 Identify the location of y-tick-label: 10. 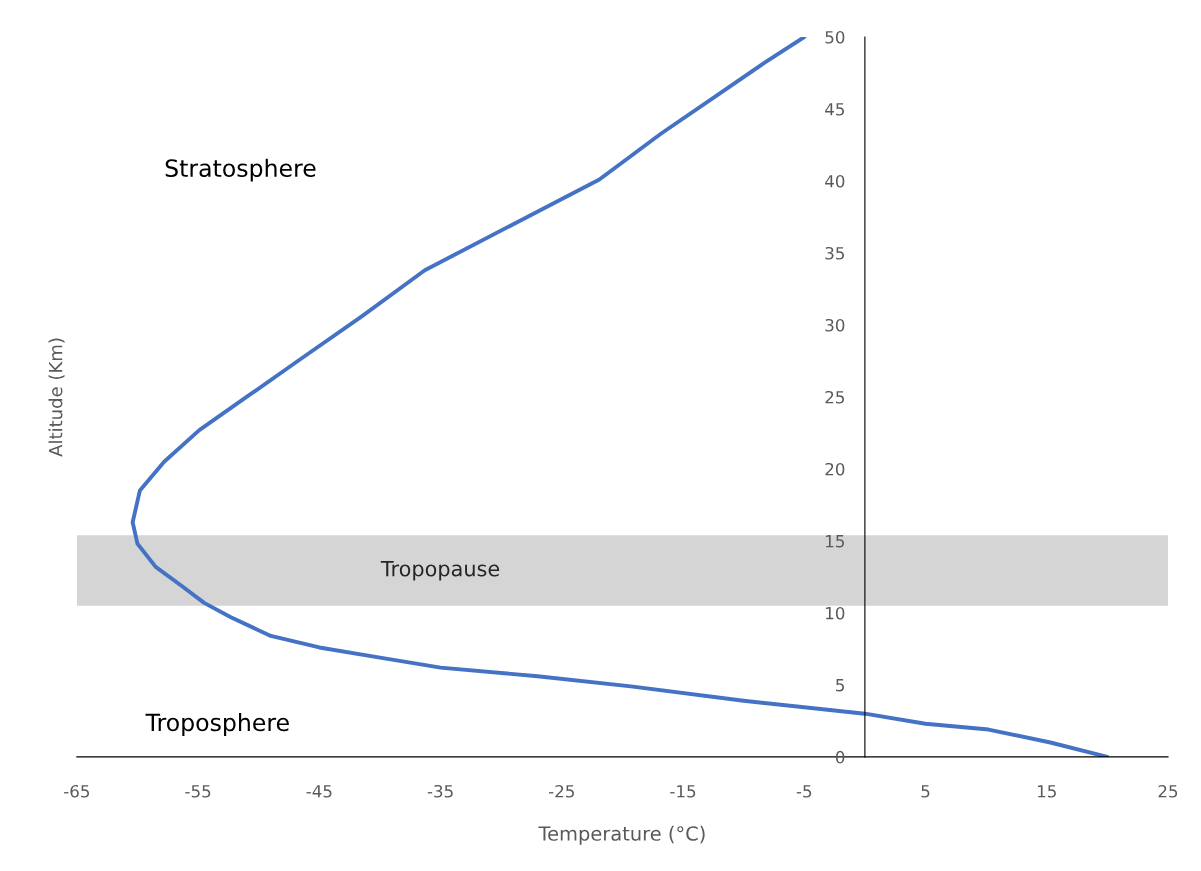
(835, 613).